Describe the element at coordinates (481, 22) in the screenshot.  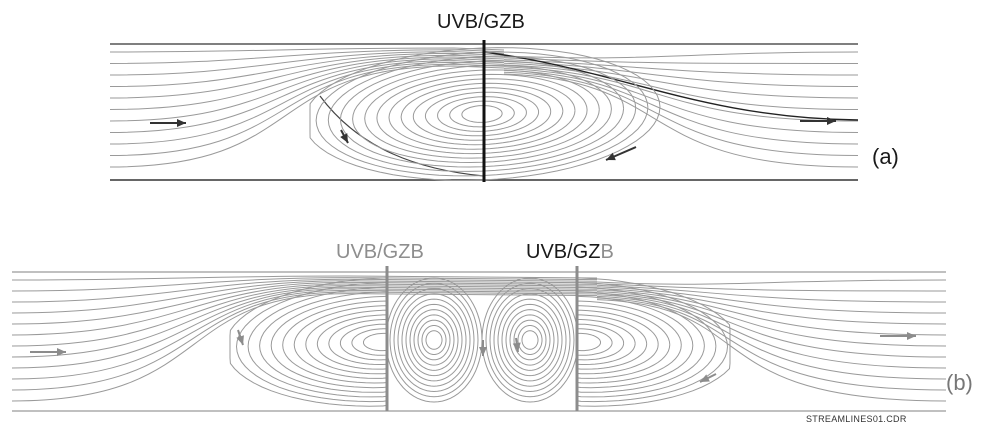
I see `barrier-label-a: UVB/GZB` at that location.